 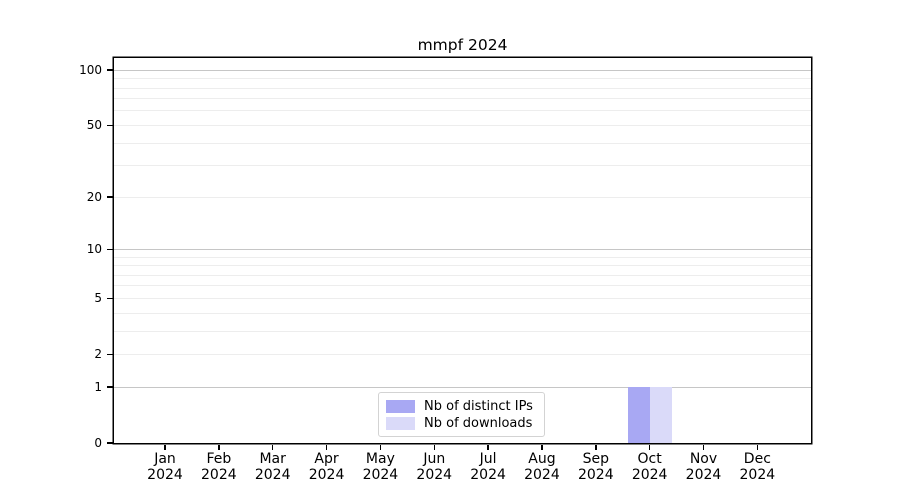 What do you see at coordinates (98, 443) in the screenshot?
I see `y-tick-label: 0` at bounding box center [98, 443].